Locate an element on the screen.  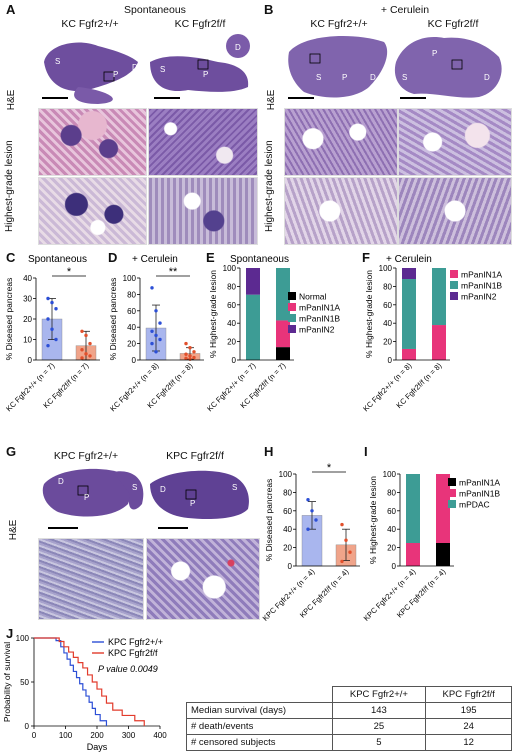
panel-label-h: H is located at coordinates (269, 451).